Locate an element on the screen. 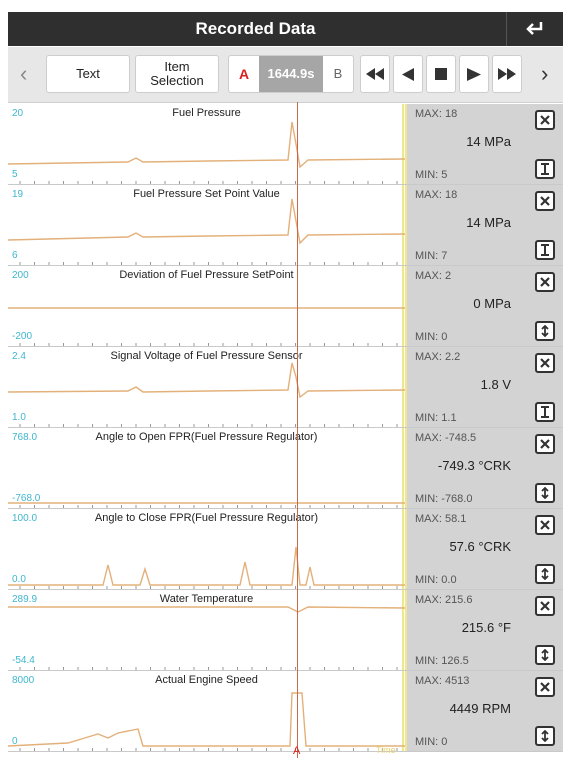 This screenshot has height=772, width=571. parameter-name: Actual Engine Speed is located at coordinates (206, 680).